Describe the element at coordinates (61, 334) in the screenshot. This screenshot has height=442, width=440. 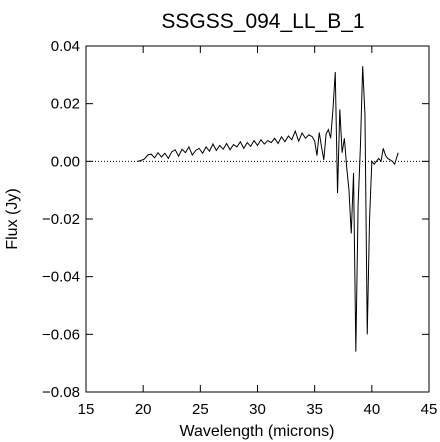
I see `y-tick-label: −0.06` at that location.